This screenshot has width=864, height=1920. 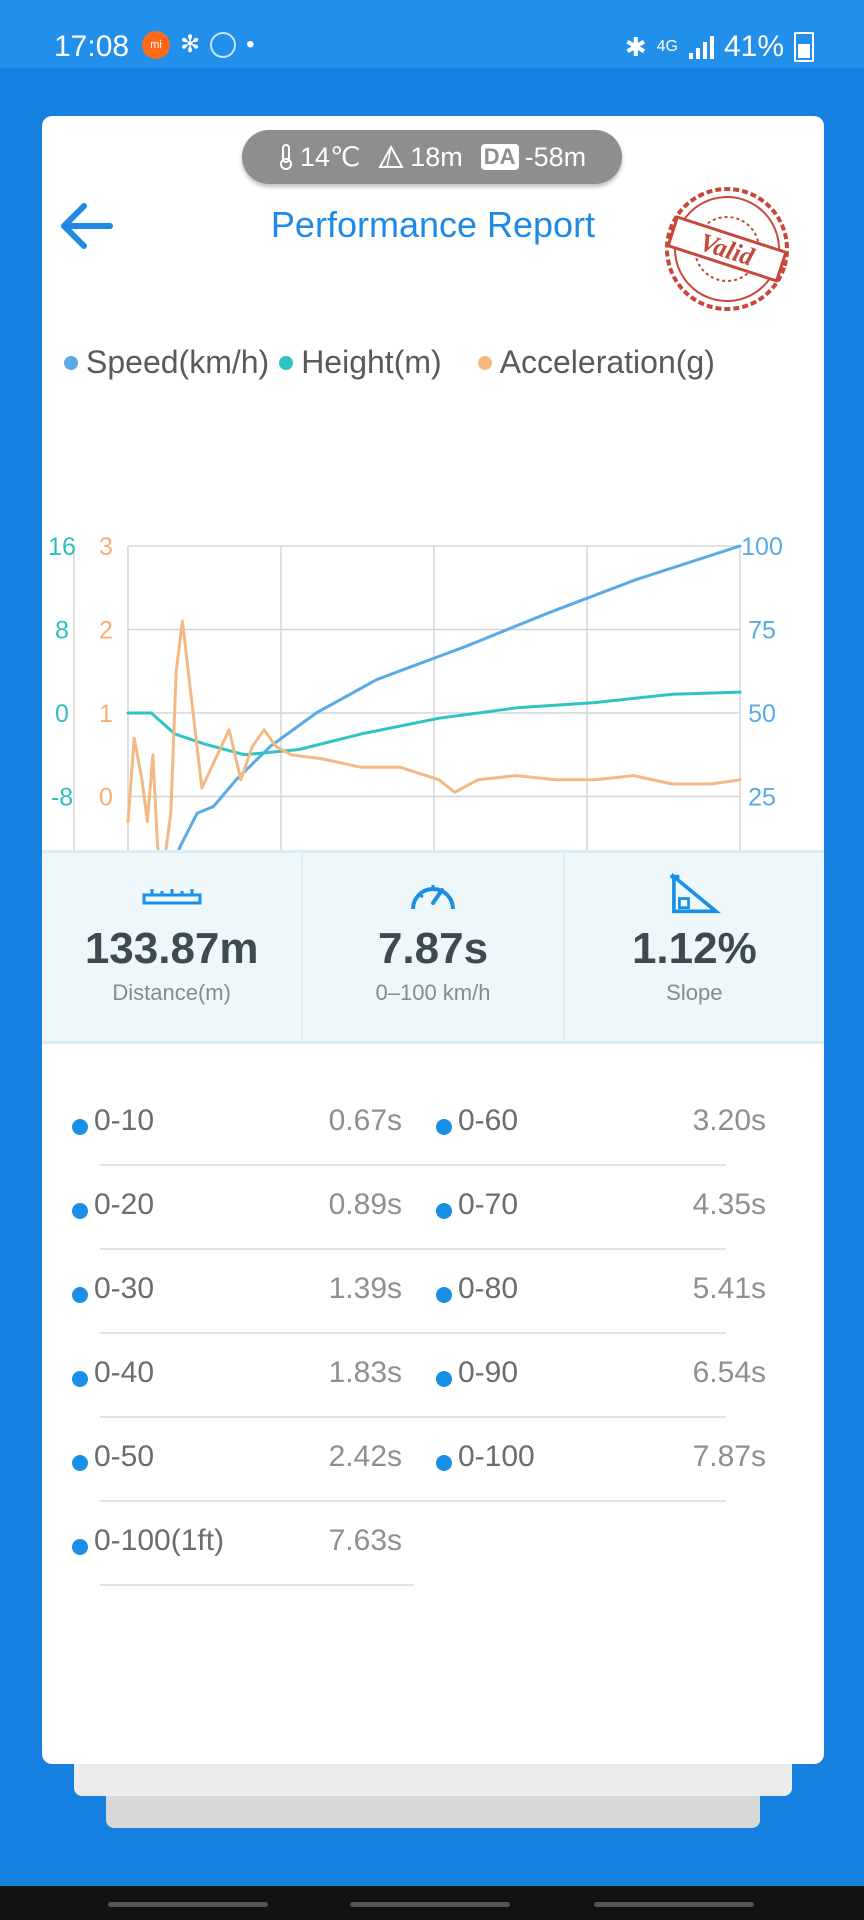 I want to click on temperature-value: 14℃, so click(x=330, y=156).